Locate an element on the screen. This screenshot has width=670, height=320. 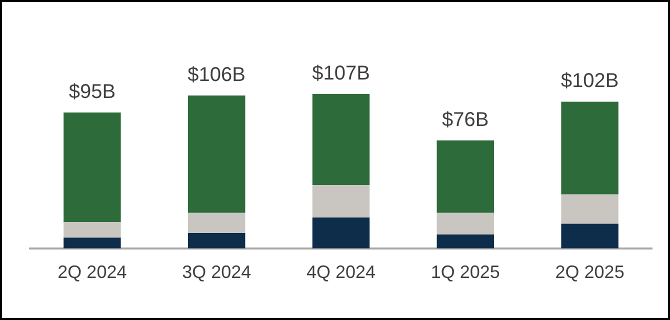
x-tick-label: 1Q 2025 is located at coordinates (465, 272).